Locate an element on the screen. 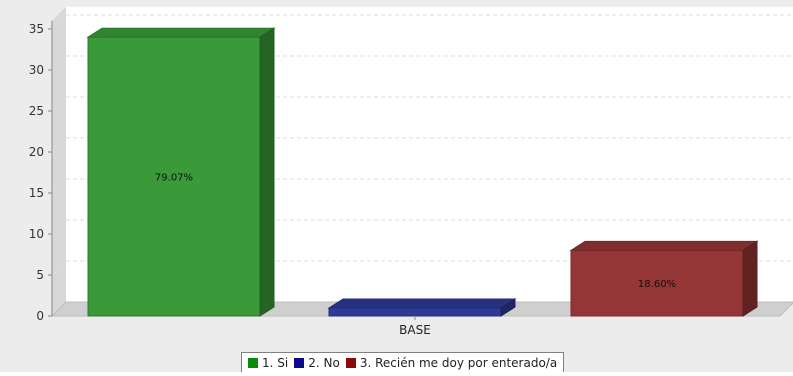  y-tick-label: 5 is located at coordinates (40, 275).